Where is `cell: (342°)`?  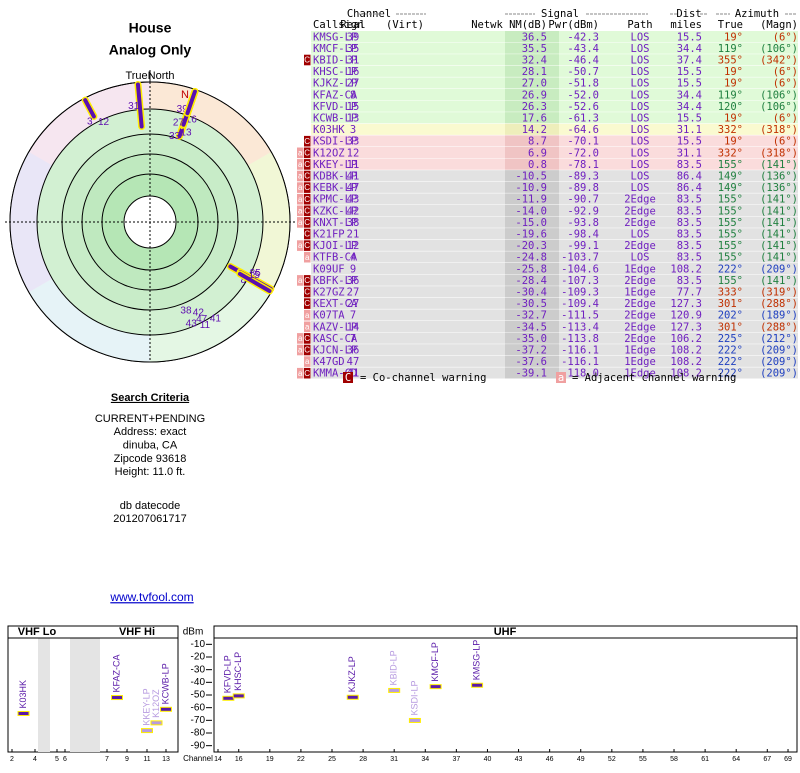 cell: (342°) is located at coordinates (779, 61).